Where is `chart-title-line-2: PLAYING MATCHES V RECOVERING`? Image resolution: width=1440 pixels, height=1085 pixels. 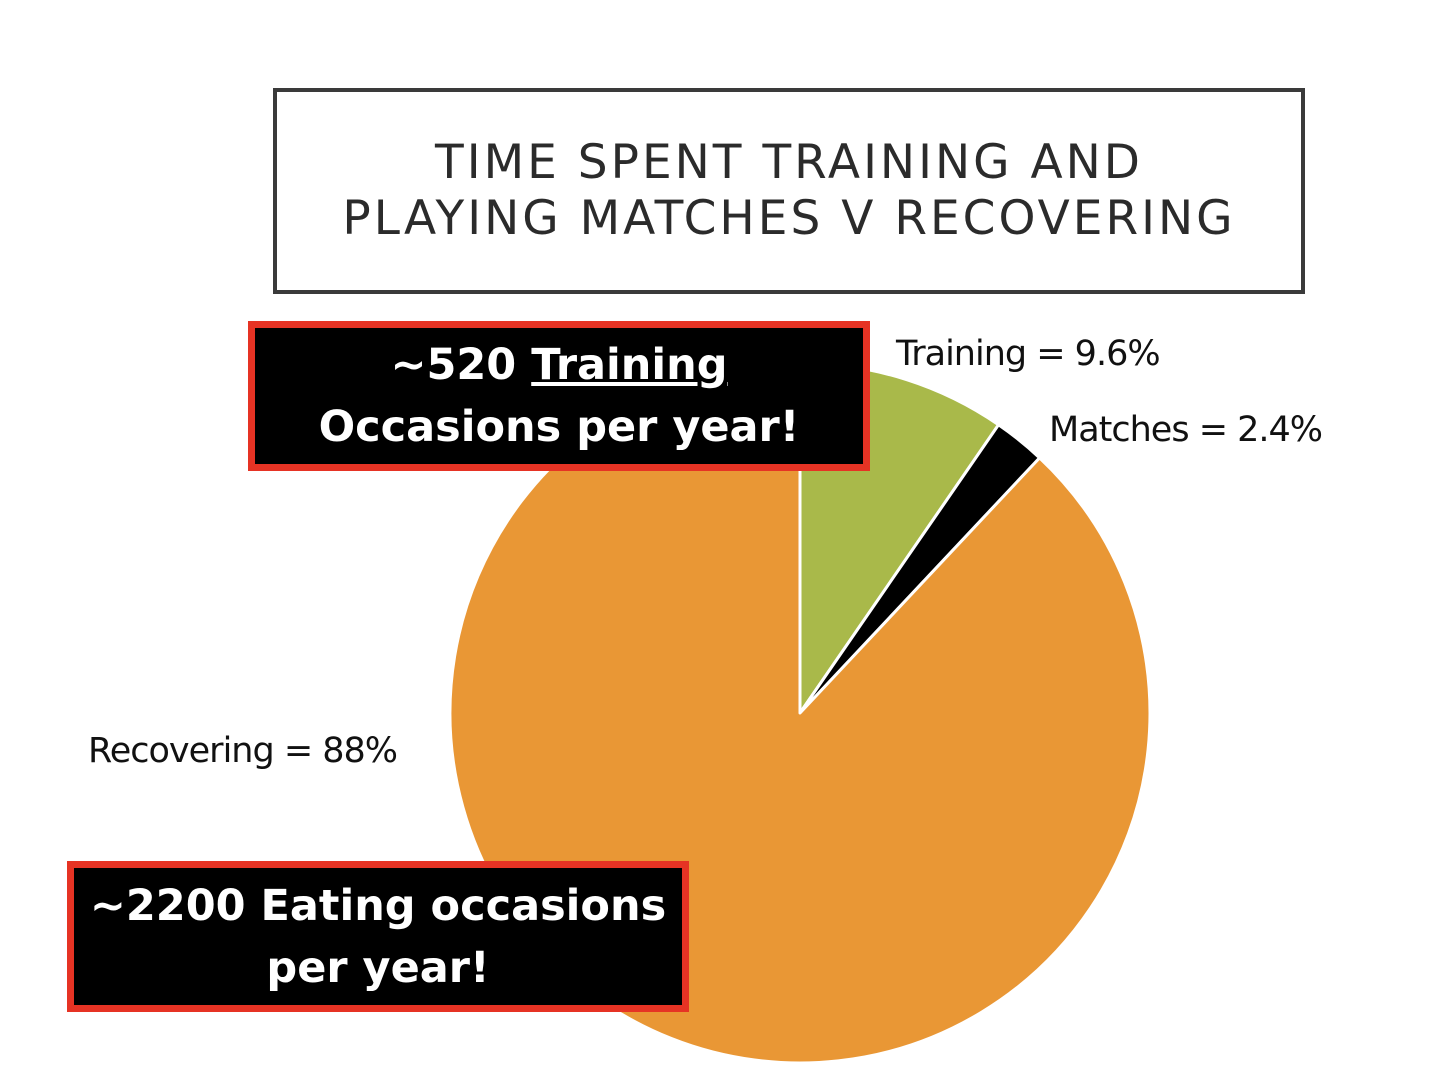
chart-title-line-2: PLAYING MATCHES V RECOVERING is located at coordinates (789, 218).